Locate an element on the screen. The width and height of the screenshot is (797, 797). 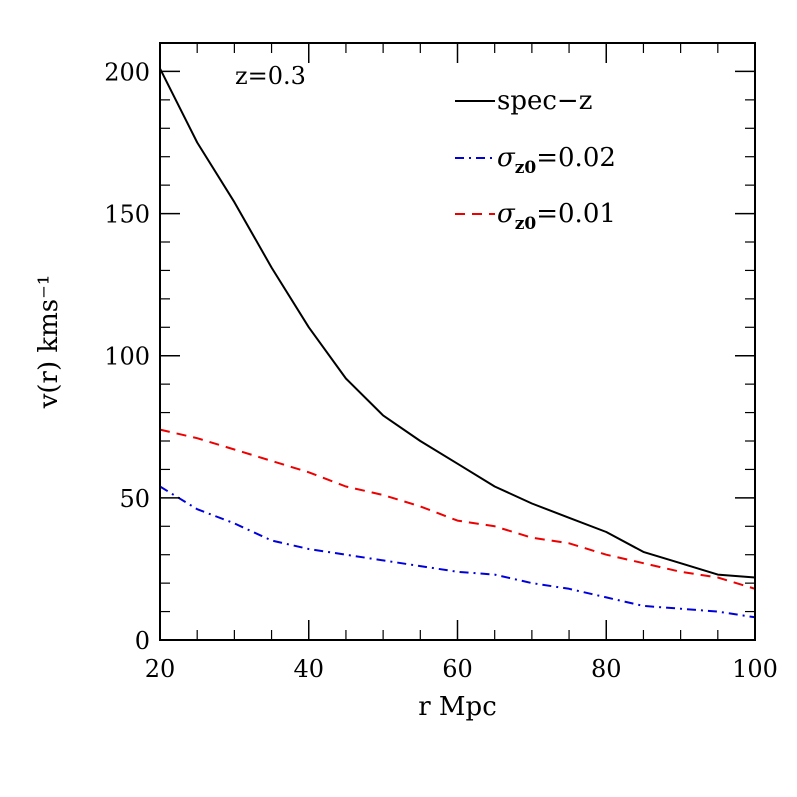
y-tick-label: 200 is located at coordinates (127, 72).